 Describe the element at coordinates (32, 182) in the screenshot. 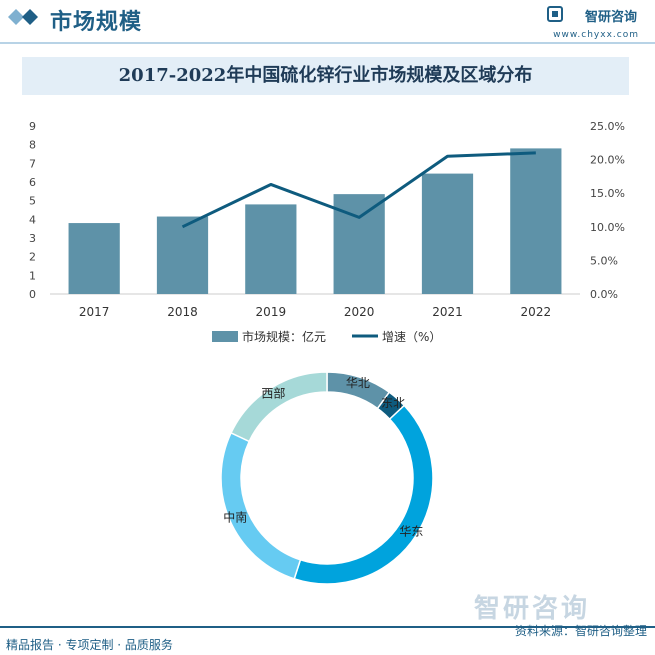

I see `left-axis-tick-label: 6` at that location.